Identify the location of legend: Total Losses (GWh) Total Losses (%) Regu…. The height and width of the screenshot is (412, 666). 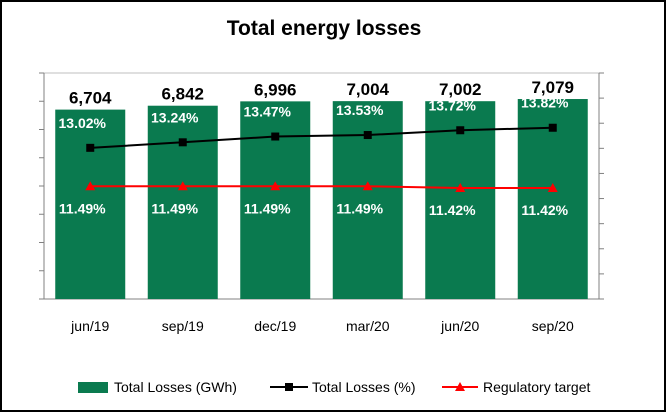
(334, 387).